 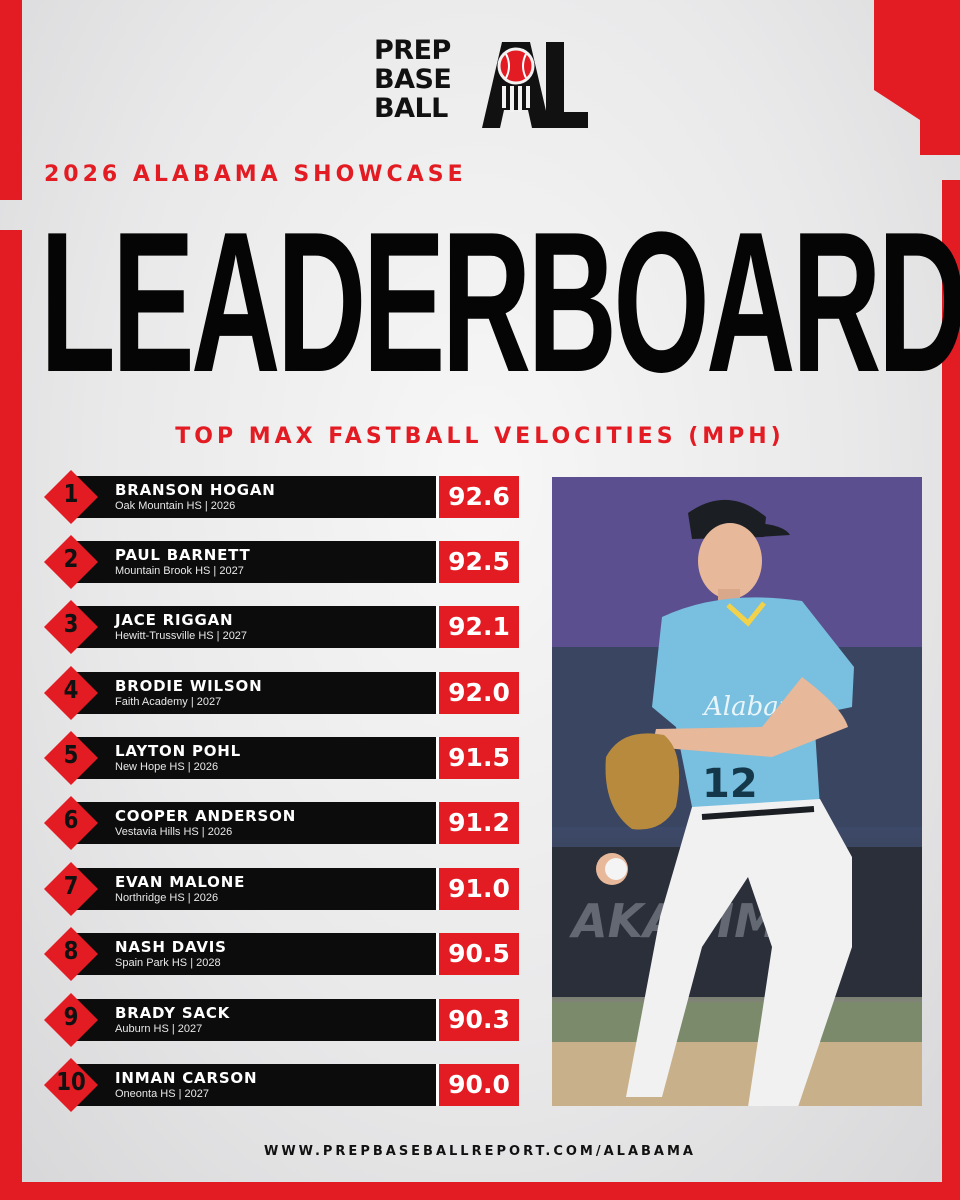 I want to click on player-school-year: New Hope HS | 2026, so click(x=167, y=767).